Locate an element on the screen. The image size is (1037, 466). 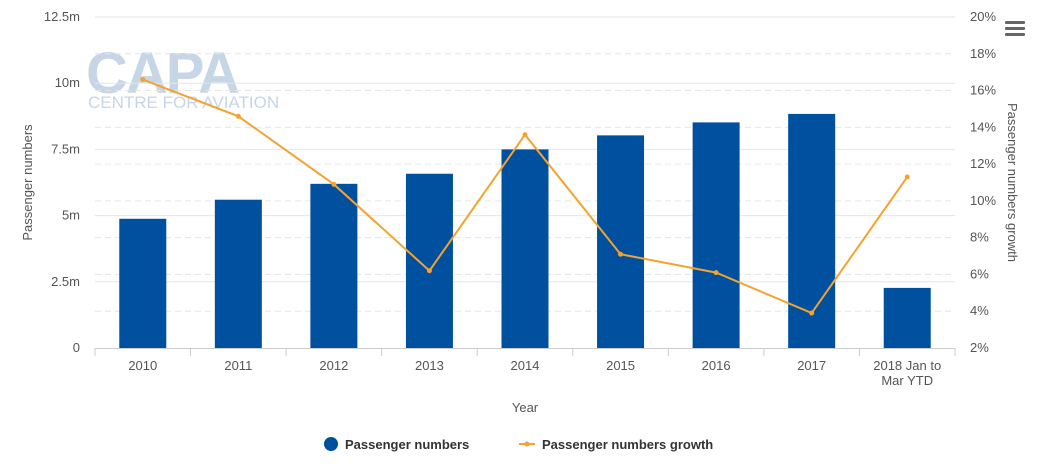
legend-item-bars: Passenger numbers is located at coordinates (396, 444).